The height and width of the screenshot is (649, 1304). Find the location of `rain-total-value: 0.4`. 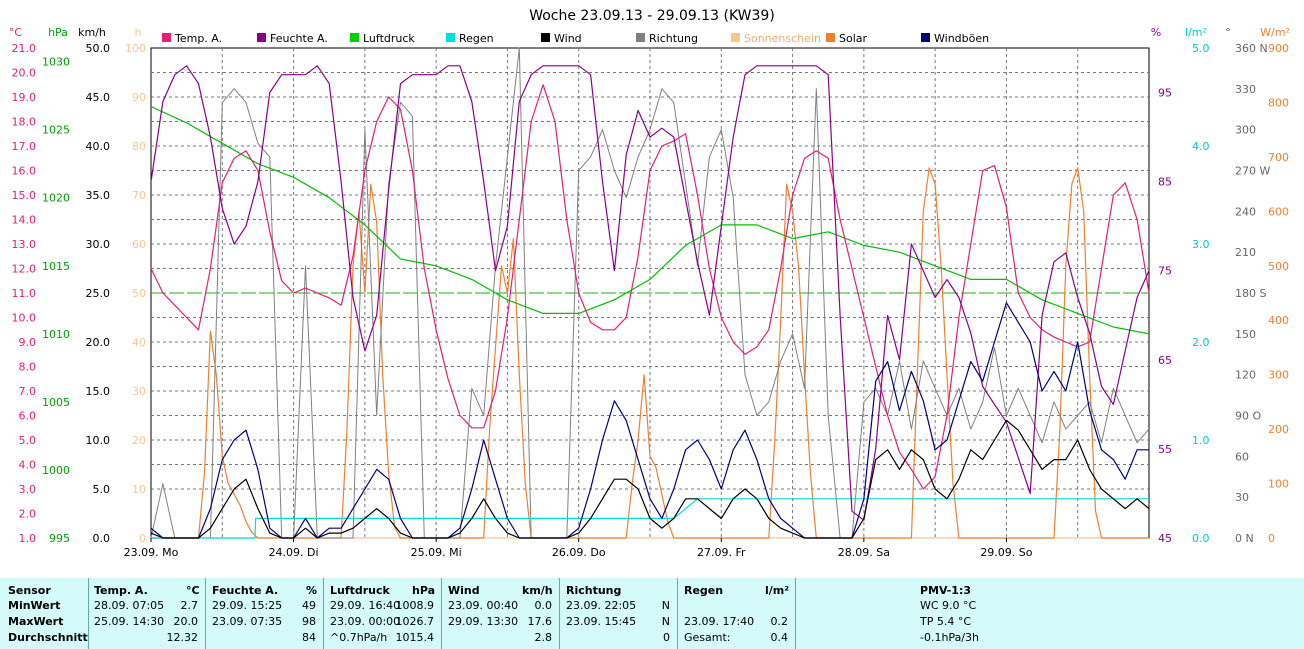

rain-total-value: 0.4 is located at coordinates (779, 637).